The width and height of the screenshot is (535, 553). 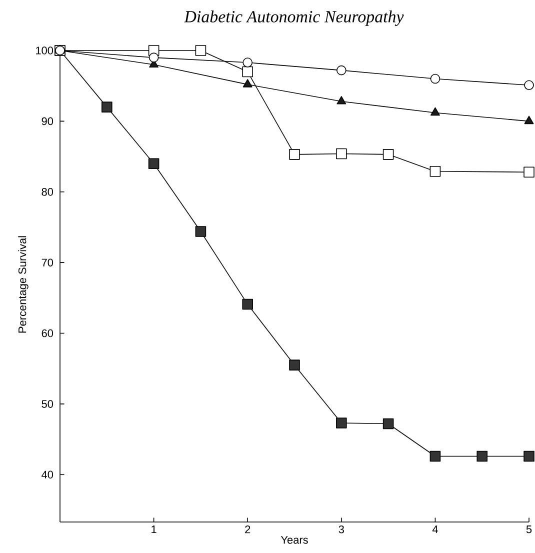 What do you see at coordinates (47, 192) in the screenshot?
I see `y-tick-label: 80` at bounding box center [47, 192].